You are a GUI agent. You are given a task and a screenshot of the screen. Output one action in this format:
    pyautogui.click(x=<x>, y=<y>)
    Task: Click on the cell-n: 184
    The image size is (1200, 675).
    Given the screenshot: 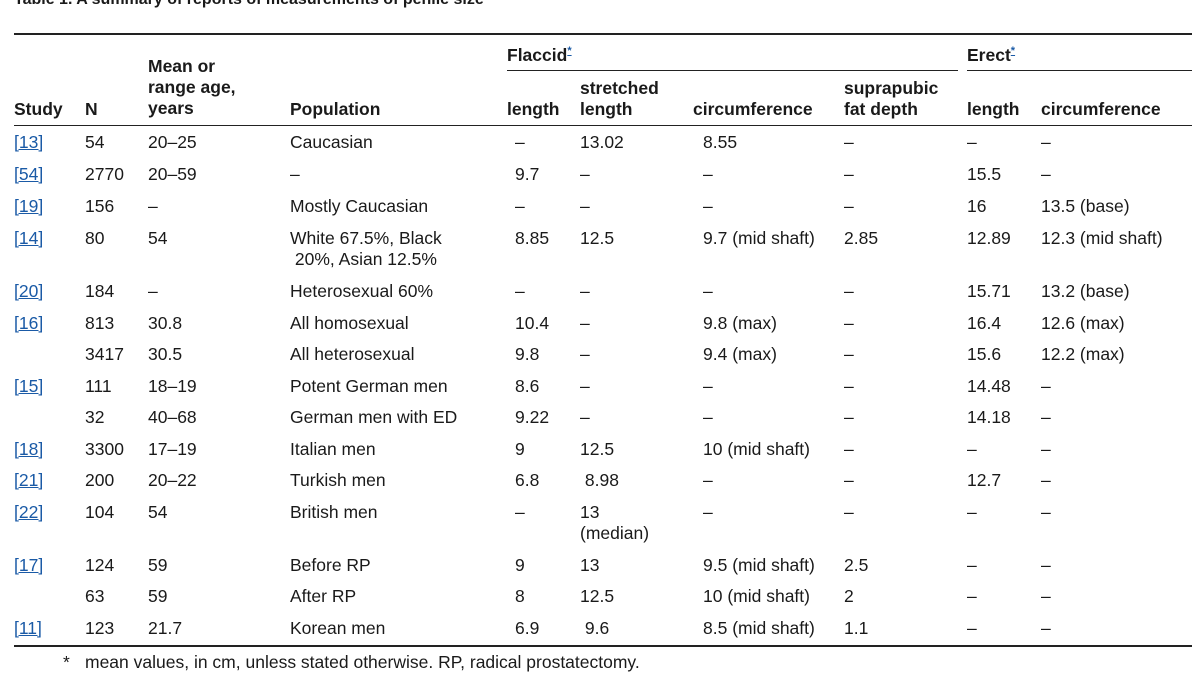 What is the action you would take?
    pyautogui.click(x=100, y=291)
    